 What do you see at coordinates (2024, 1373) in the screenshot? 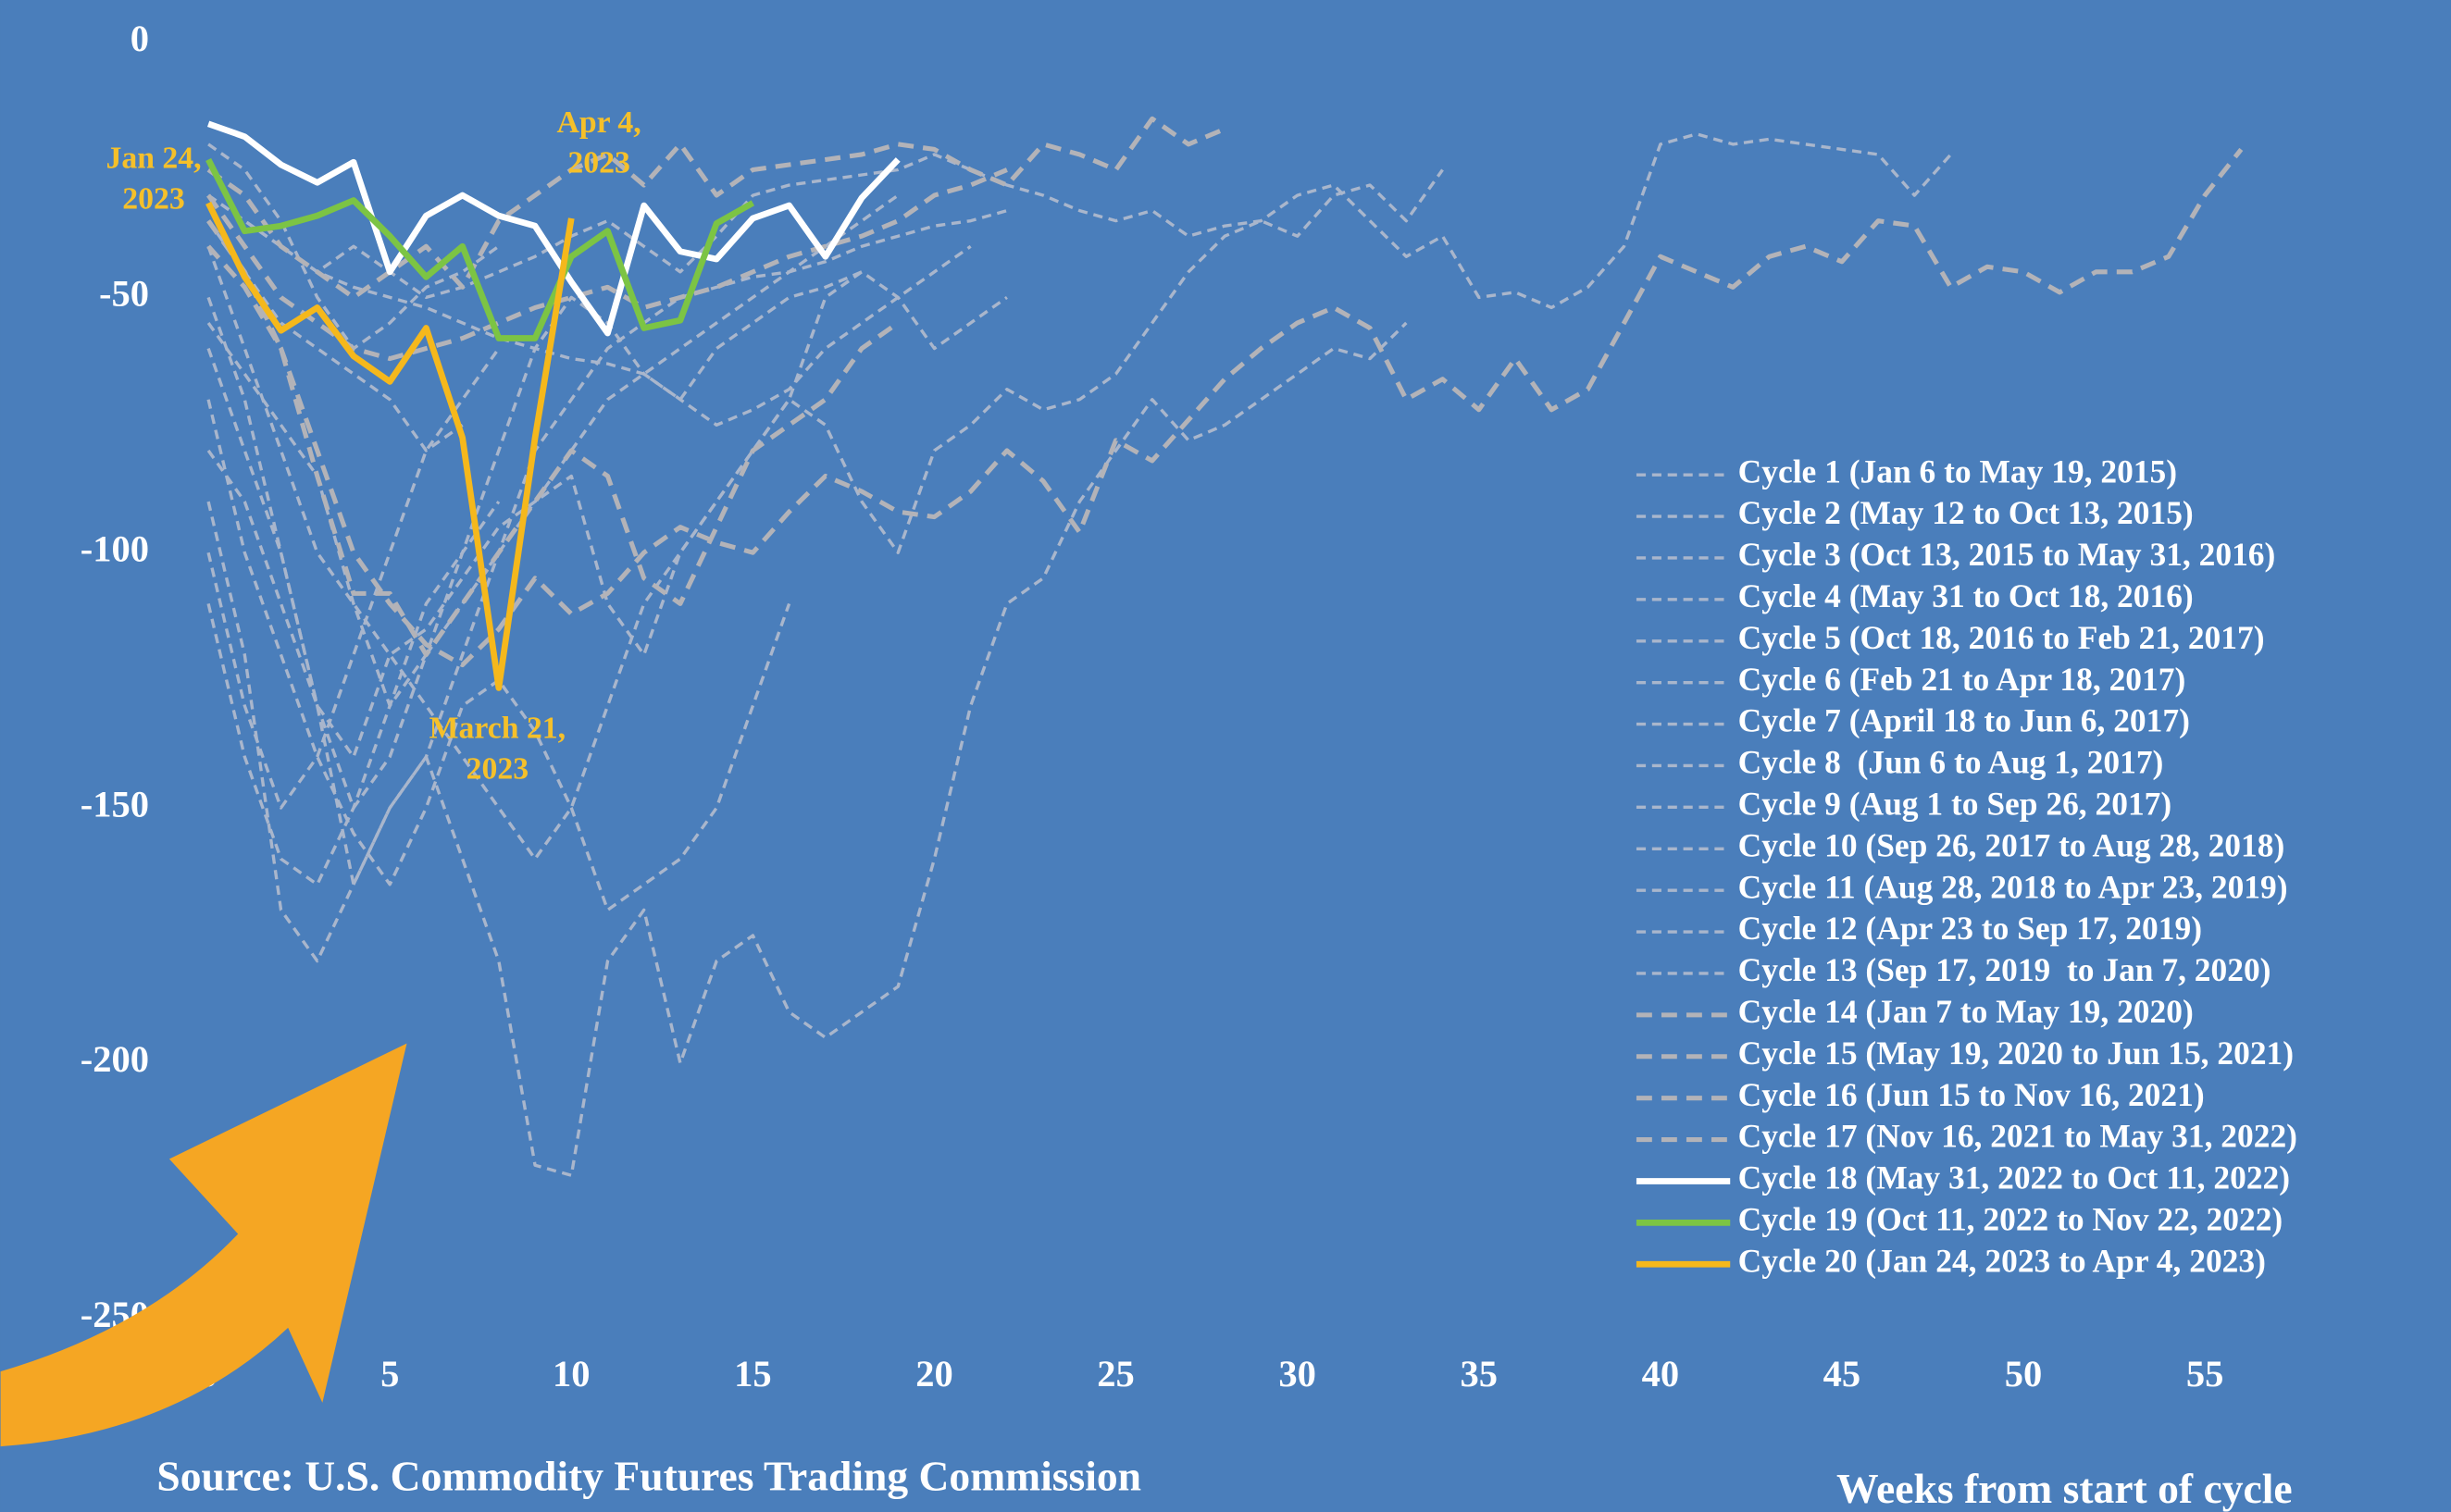
I see `x-tick-label: 50` at bounding box center [2024, 1373].